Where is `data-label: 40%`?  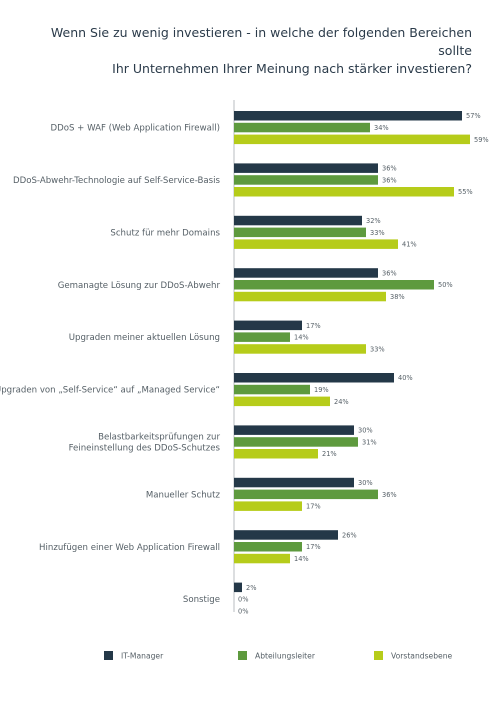 data-label: 40% is located at coordinates (405, 378).